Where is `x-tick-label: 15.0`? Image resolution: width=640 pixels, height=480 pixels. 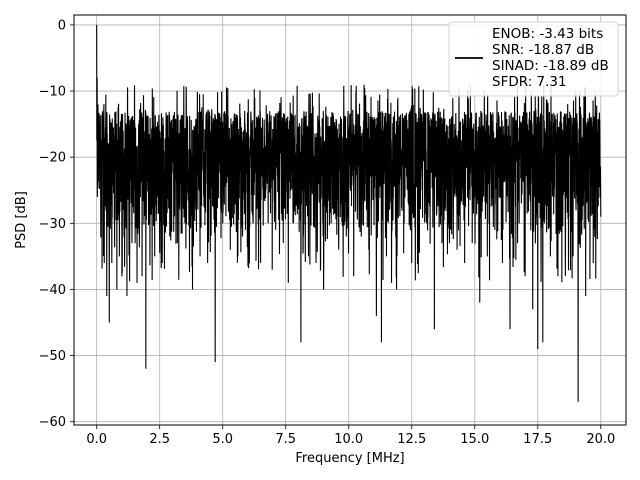
x-tick-label: 15.0 is located at coordinates (474, 439).